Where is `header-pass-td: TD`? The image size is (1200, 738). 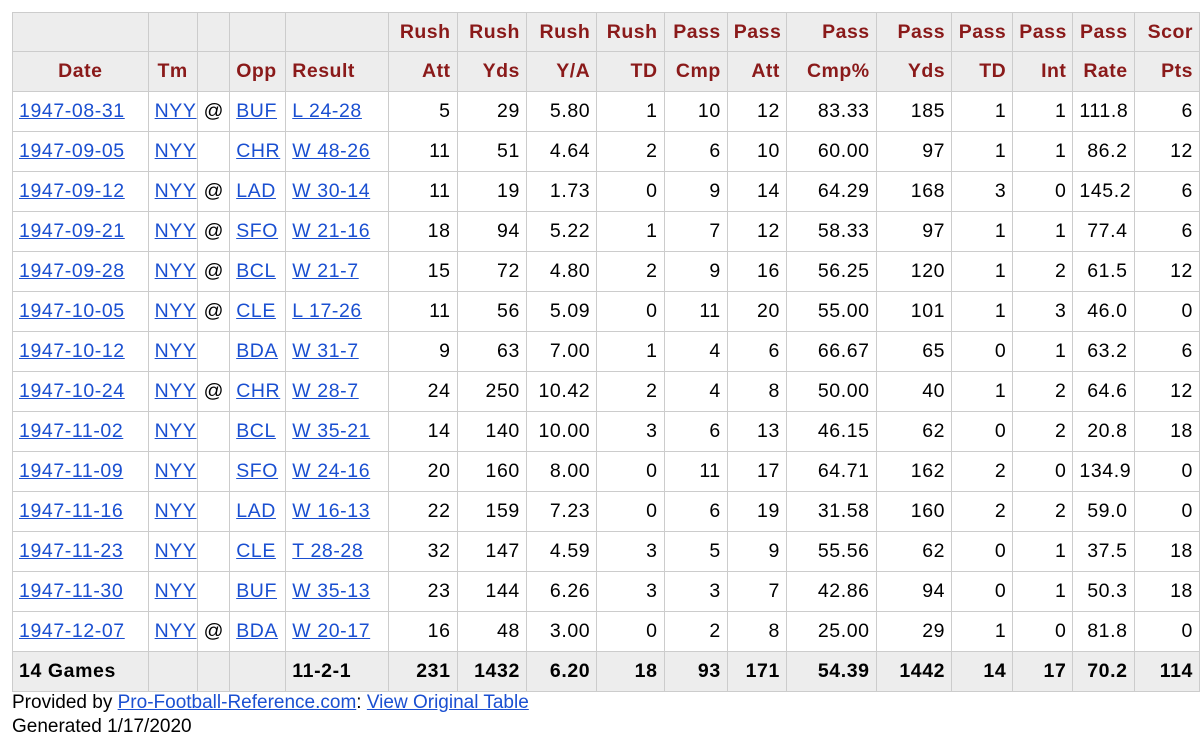
header-pass-td: TD is located at coordinates (982, 71).